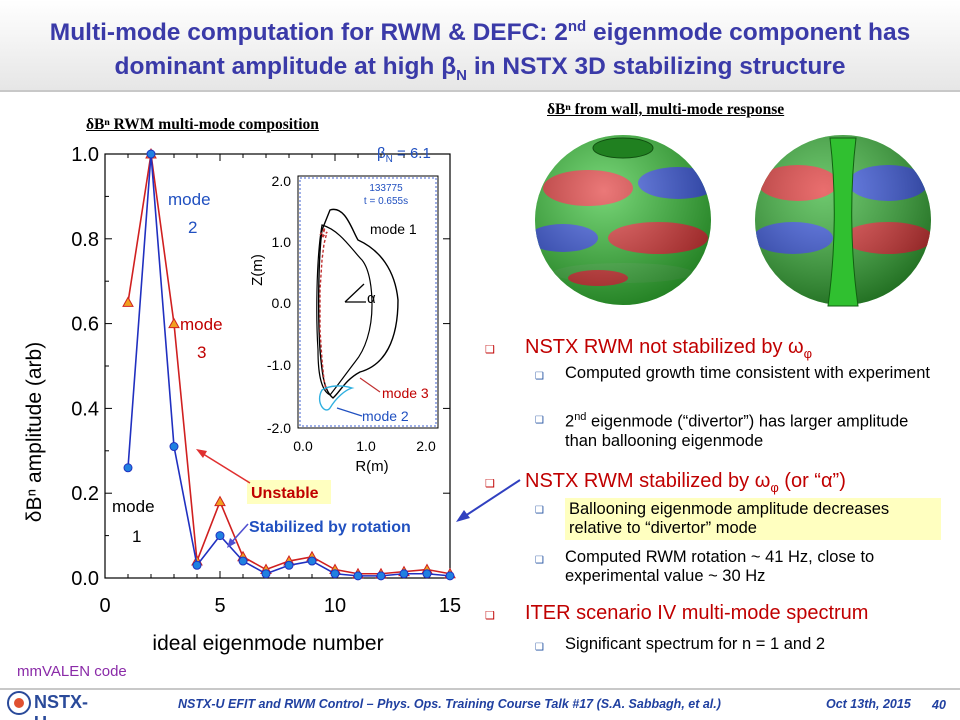 Image resolution: width=960 pixels, height=720 pixels. Describe the element at coordinates (19, 703) in the screenshot. I see `logo-mark-icon` at that location.